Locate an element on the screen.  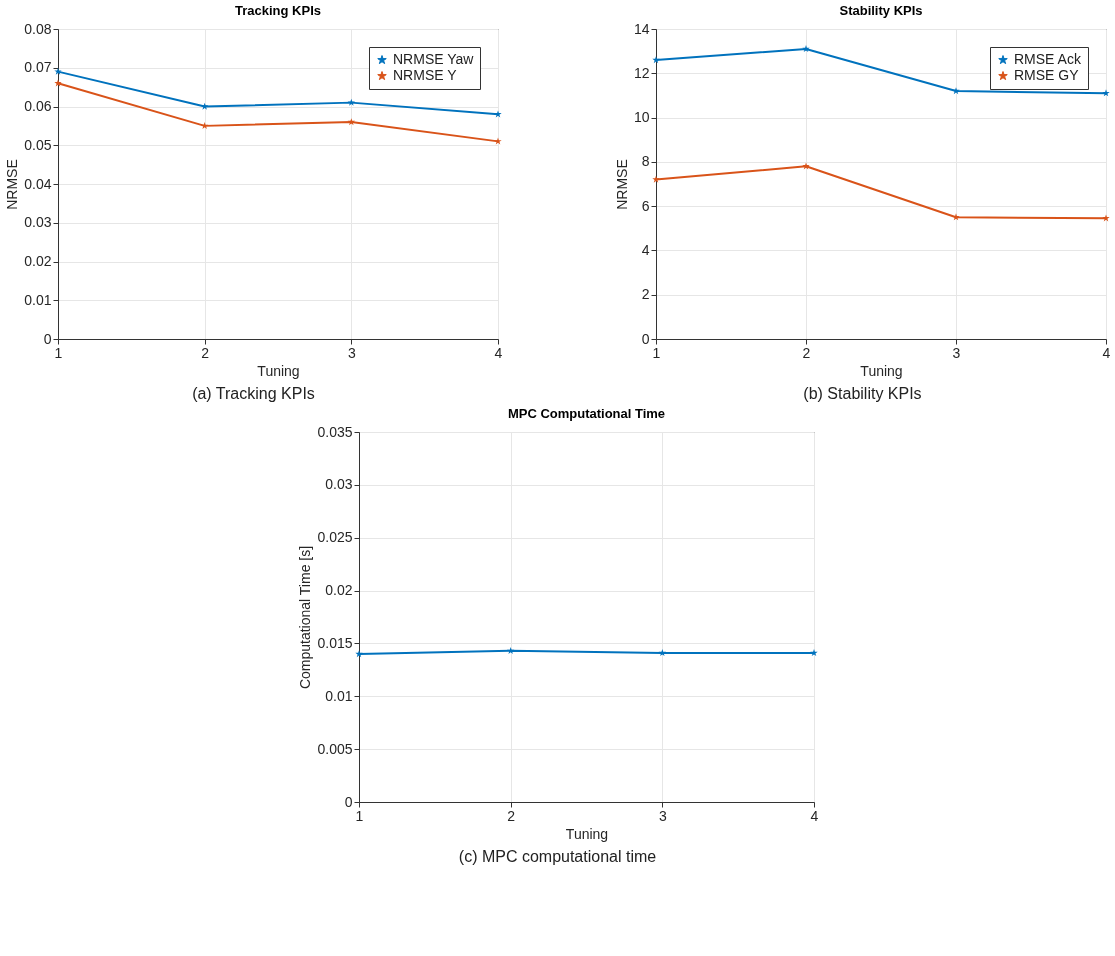
text: (a) Tracking KPIs is located at coordinates (253, 394).